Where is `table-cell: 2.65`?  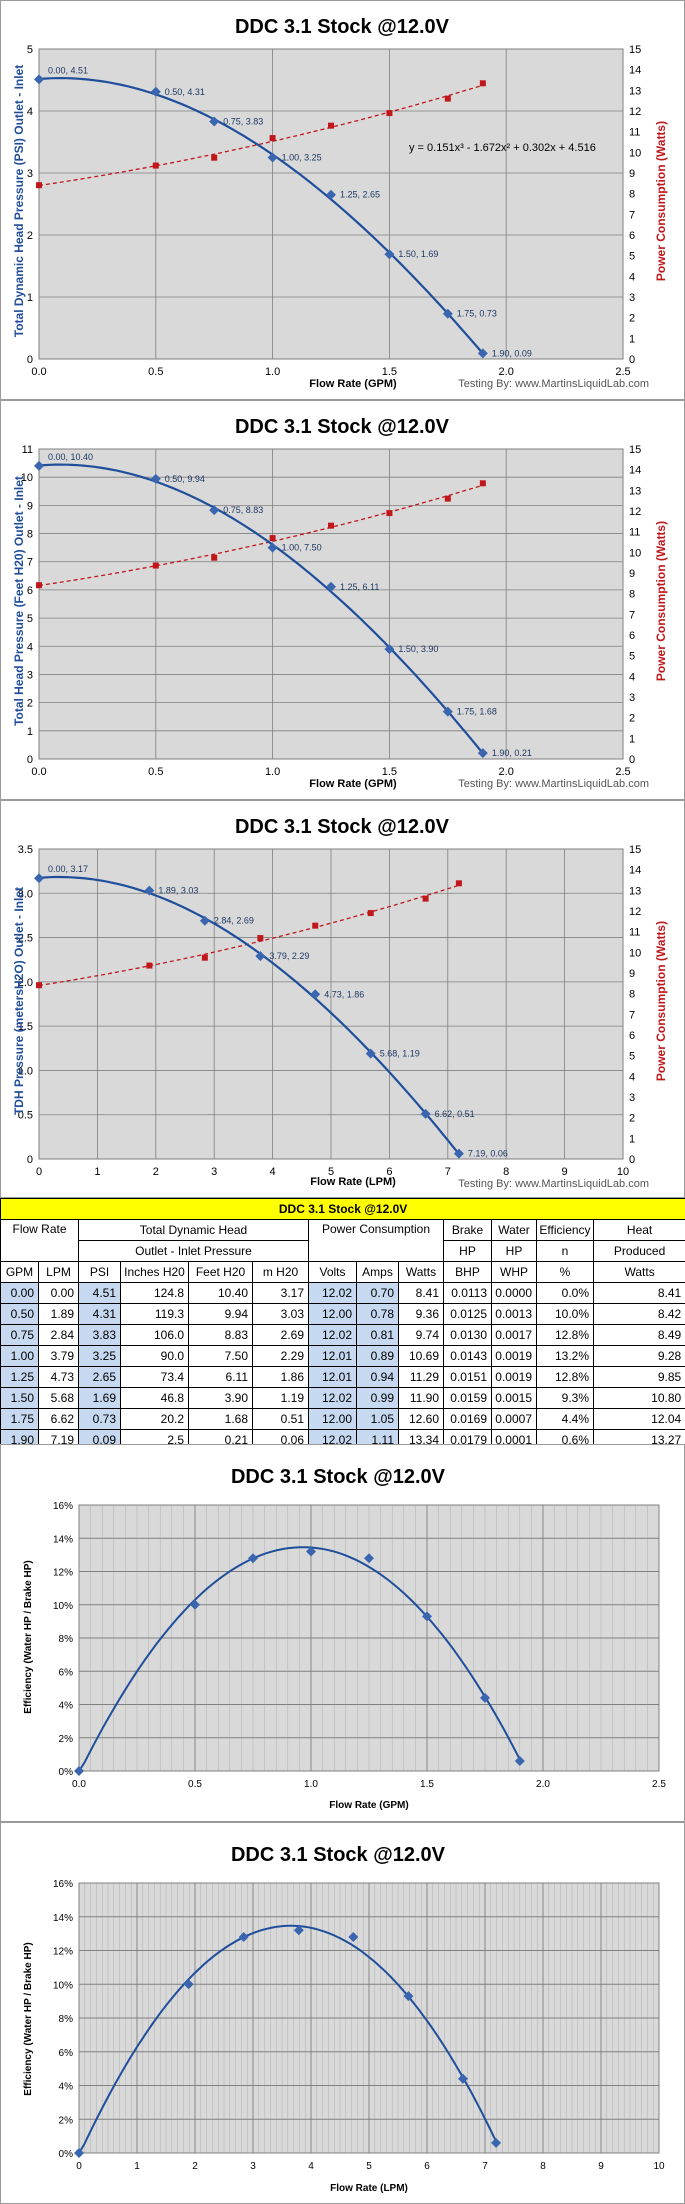
table-cell: 2.65 is located at coordinates (99, 1377).